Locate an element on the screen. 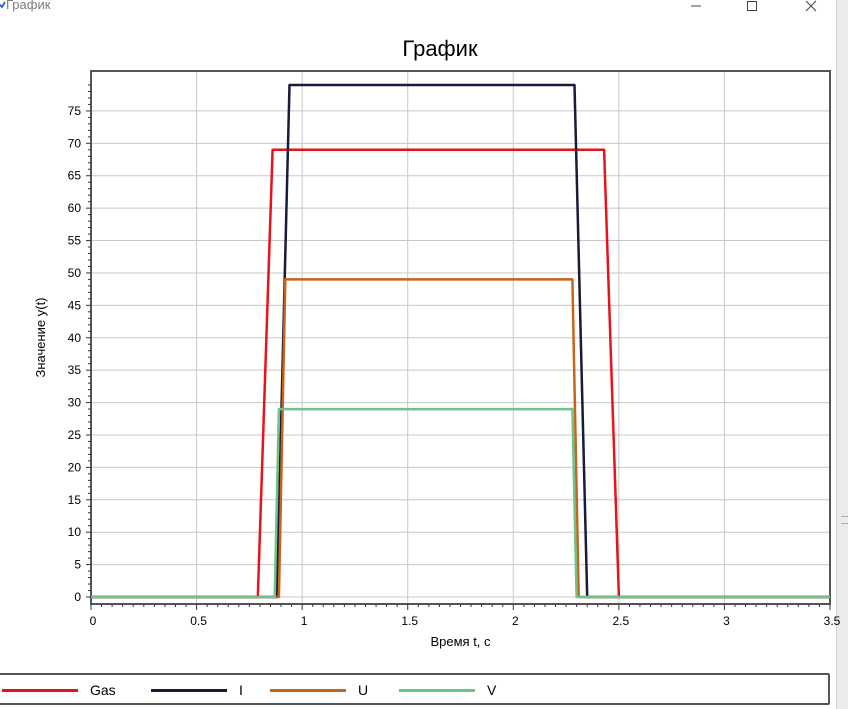  legend-label: U is located at coordinates (363, 690).